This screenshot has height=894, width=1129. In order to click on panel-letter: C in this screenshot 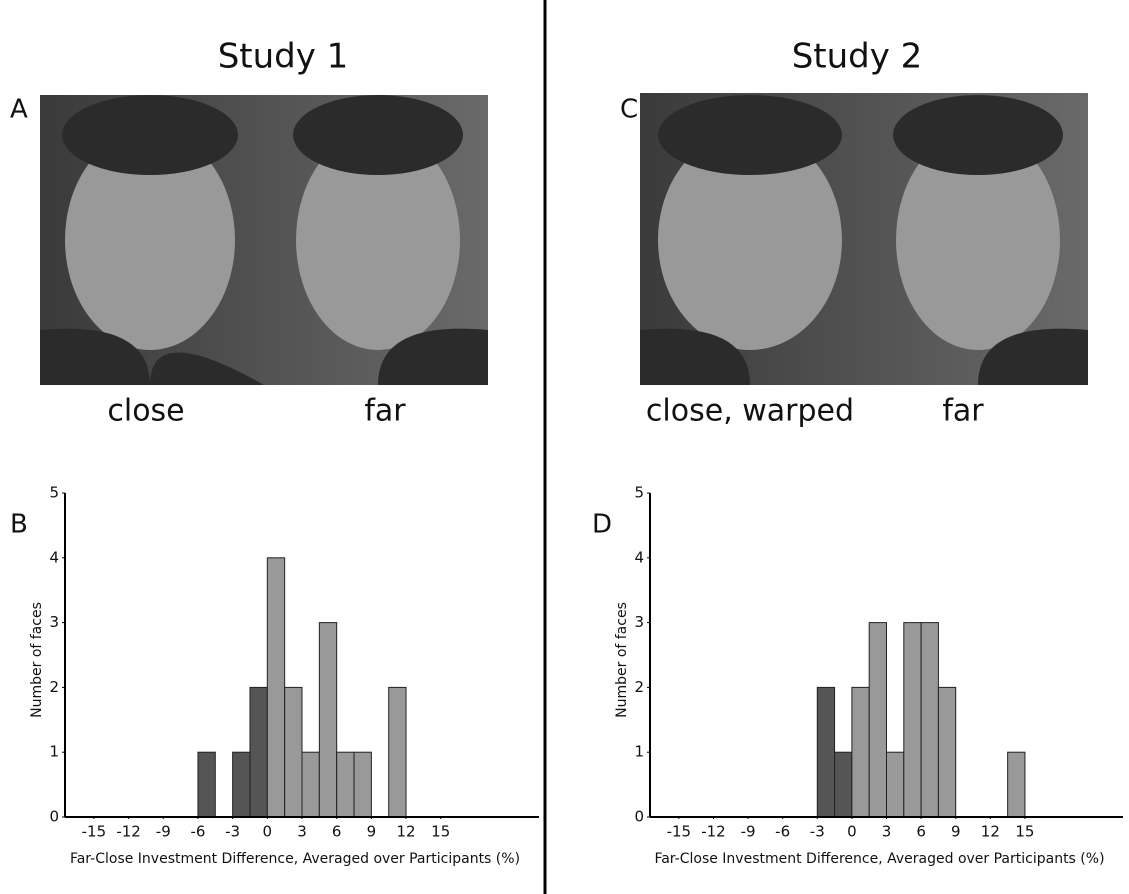, I will do `click(629, 110)`.